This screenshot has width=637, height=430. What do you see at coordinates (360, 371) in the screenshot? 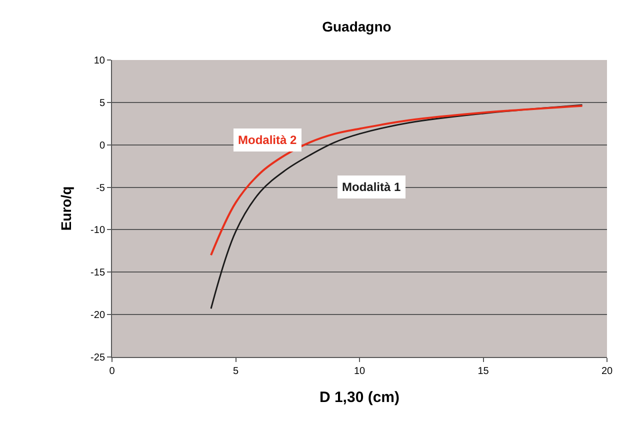
I see `x-tick-label: 10` at bounding box center [360, 371].